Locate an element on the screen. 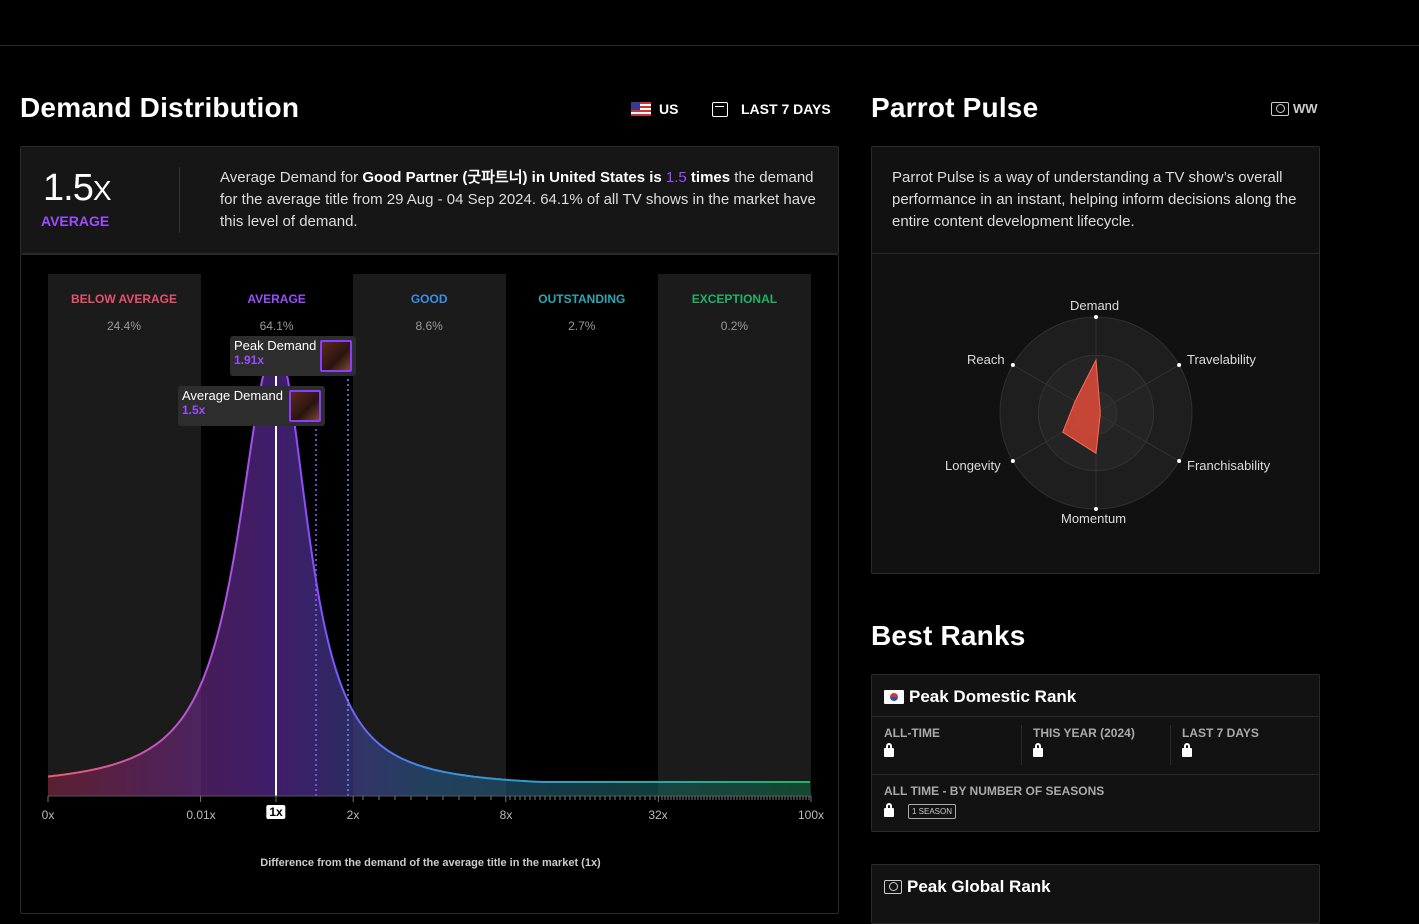  band-share: 0.2% is located at coordinates (734, 326).